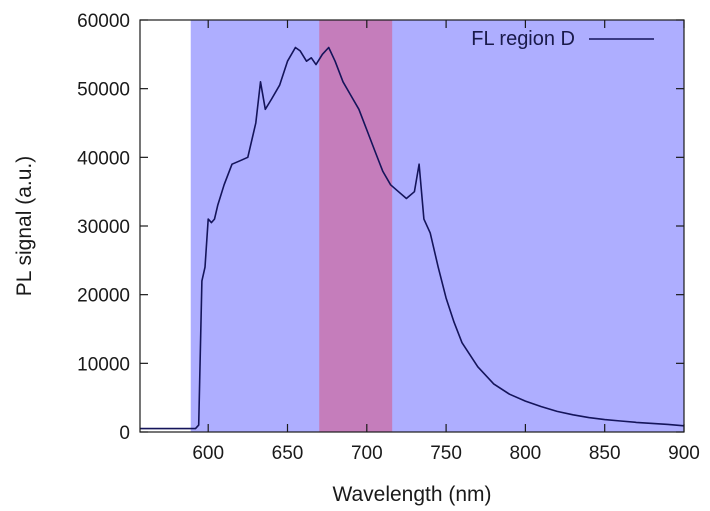 The image size is (710, 511). What do you see at coordinates (103, 296) in the screenshot?
I see `y-tick-label: 20000` at bounding box center [103, 296].